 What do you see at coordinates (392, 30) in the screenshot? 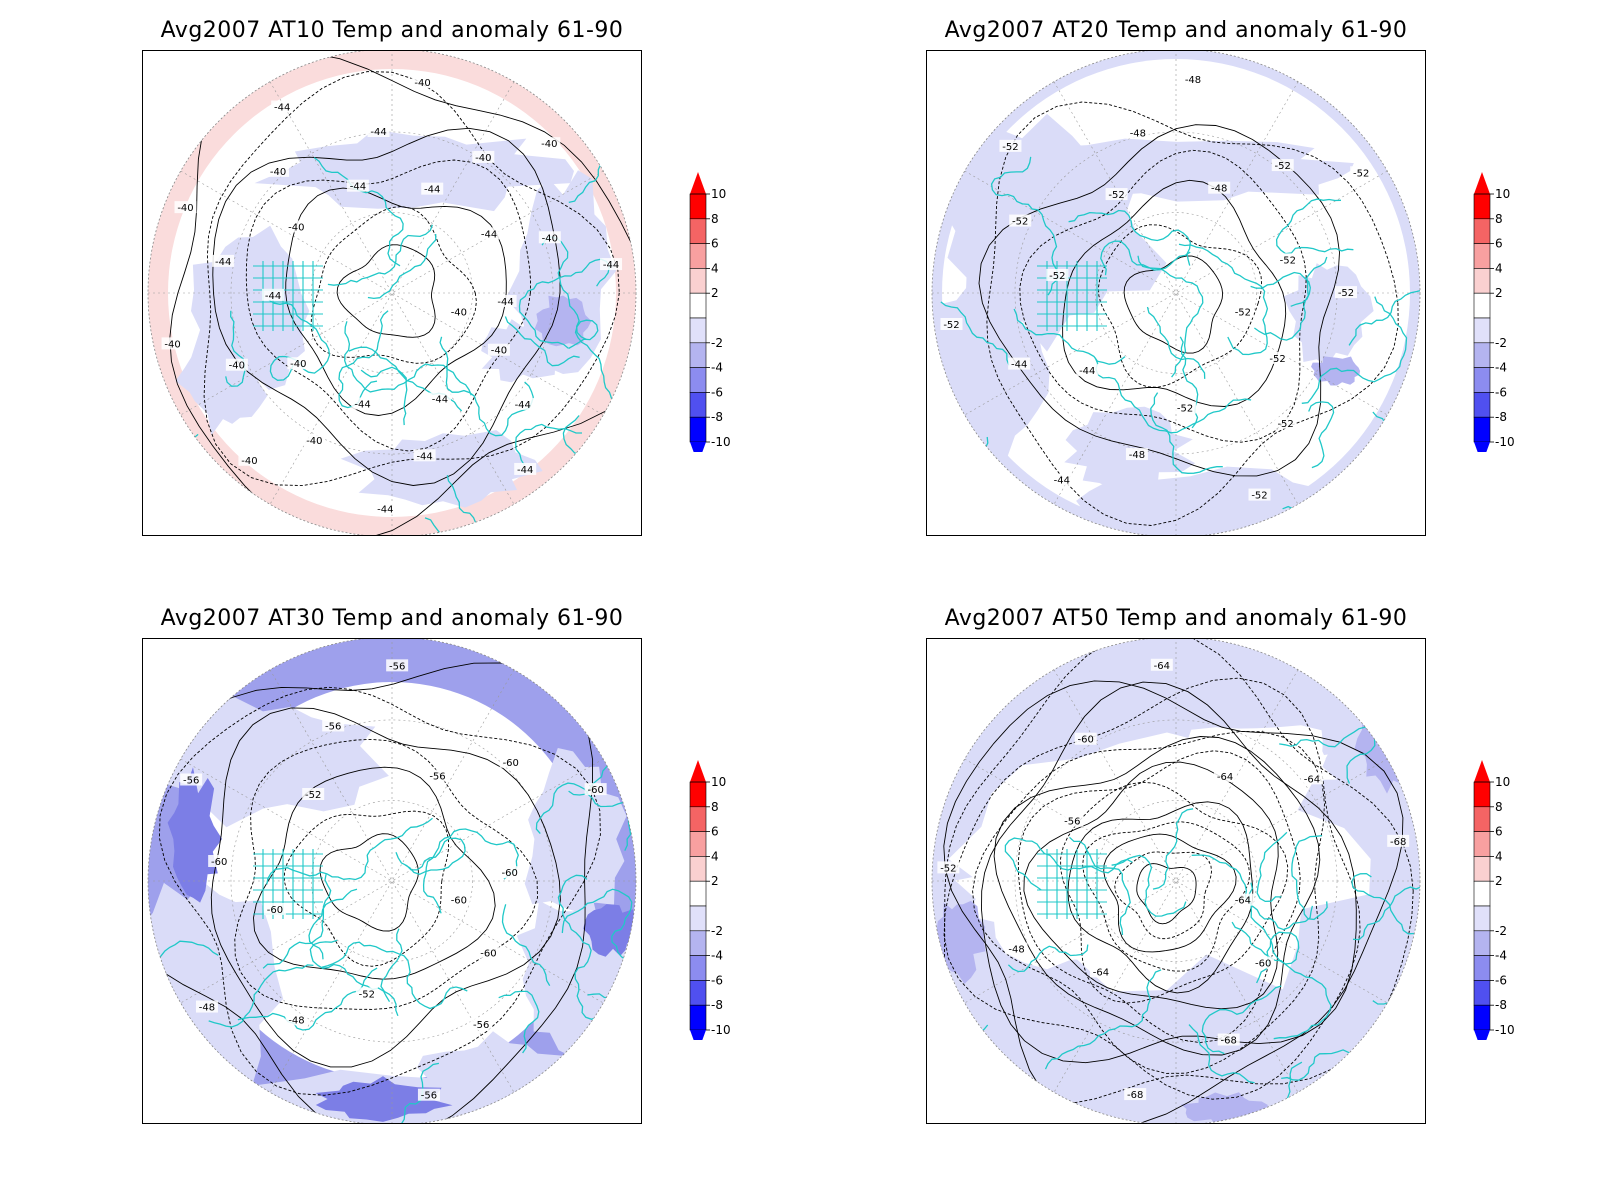
I see `map-title: Avg2007 AT10 Temp and anomaly 61-90` at bounding box center [392, 30].